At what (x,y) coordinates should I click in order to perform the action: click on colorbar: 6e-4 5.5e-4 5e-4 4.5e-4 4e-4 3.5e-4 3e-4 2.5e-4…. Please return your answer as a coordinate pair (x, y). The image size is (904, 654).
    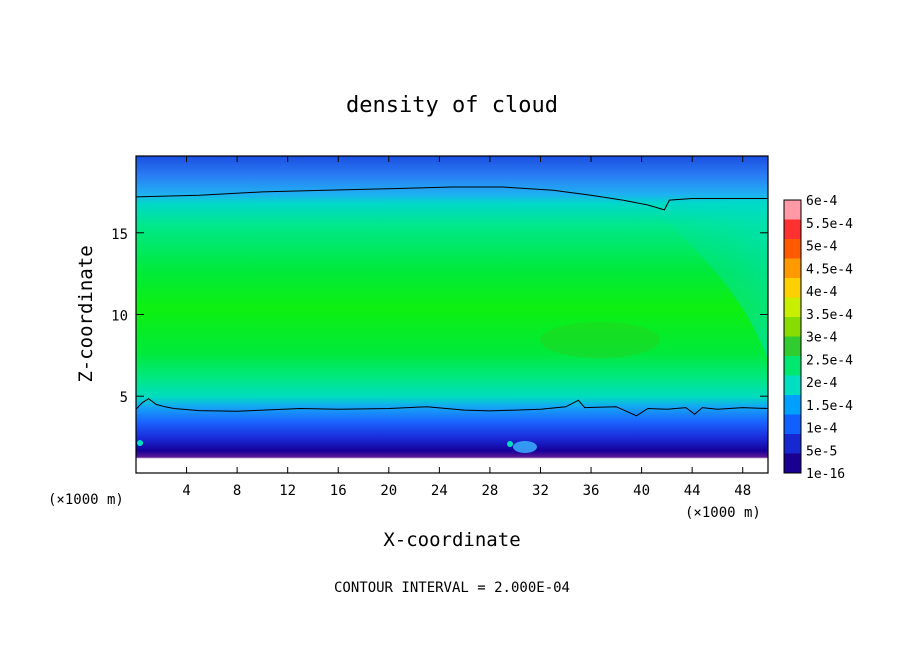
    Looking at the image, I should click on (818, 338).